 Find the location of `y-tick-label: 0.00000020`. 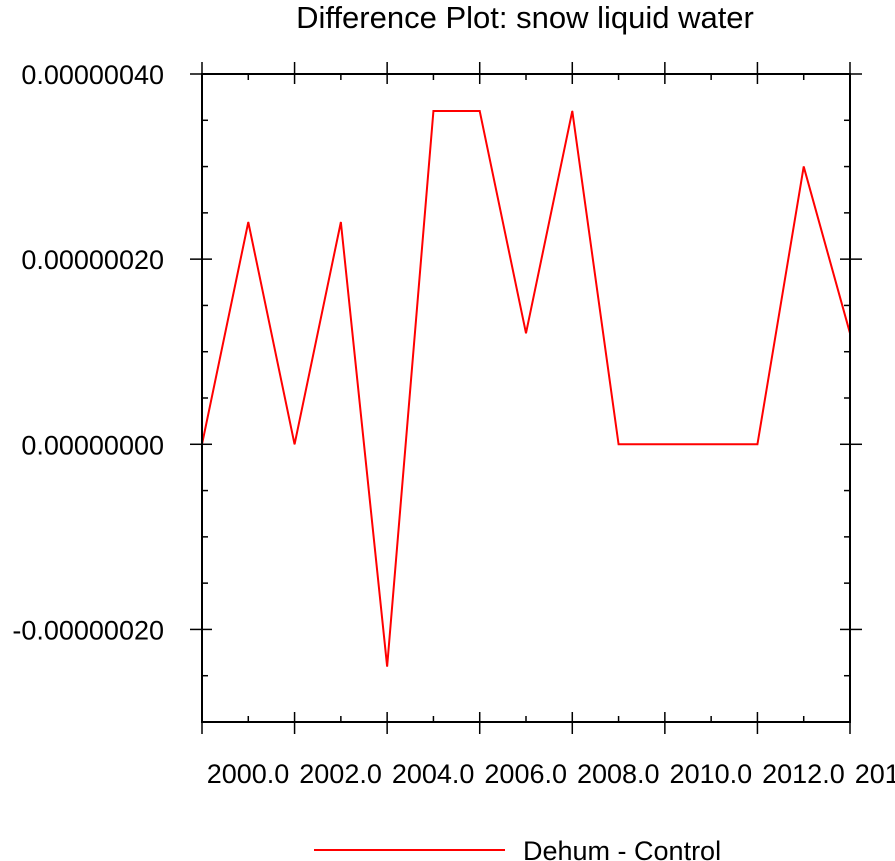

y-tick-label: 0.00000020 is located at coordinates (92, 260).